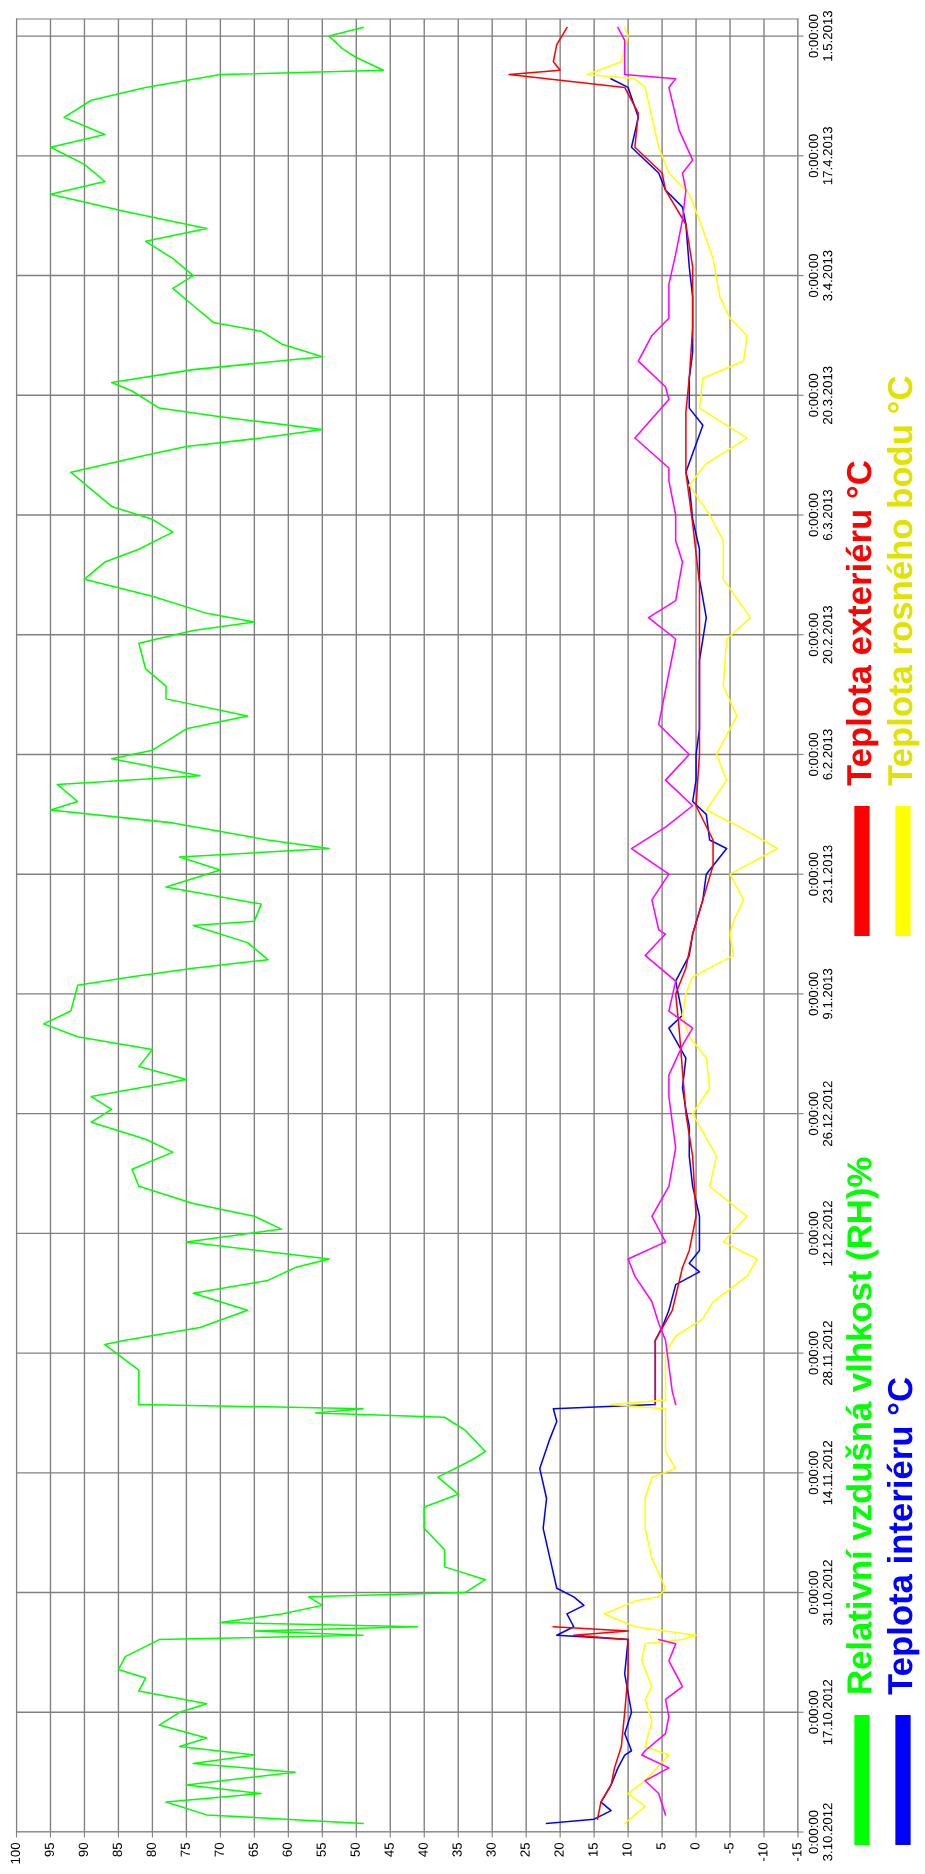 The image size is (925, 1874). What do you see at coordinates (820, 754) in the screenshot?
I see `y-tick-label: 0:00:00 6.2.2013` at bounding box center [820, 754].